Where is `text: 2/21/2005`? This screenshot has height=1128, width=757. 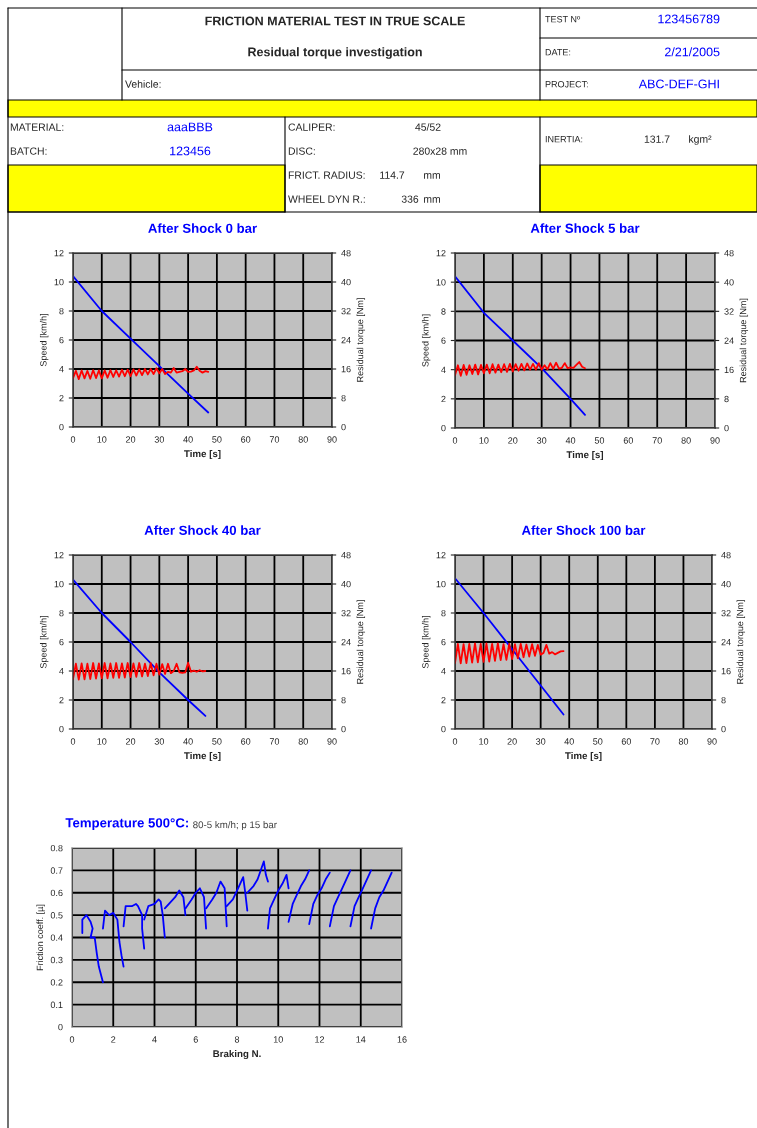
text: 2/21/2005 is located at coordinates (692, 52).